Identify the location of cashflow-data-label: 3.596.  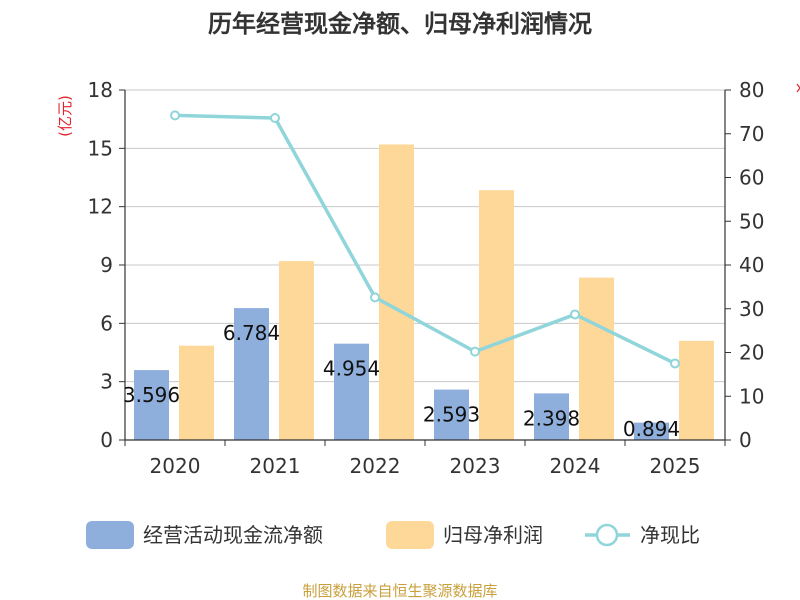
(151, 395).